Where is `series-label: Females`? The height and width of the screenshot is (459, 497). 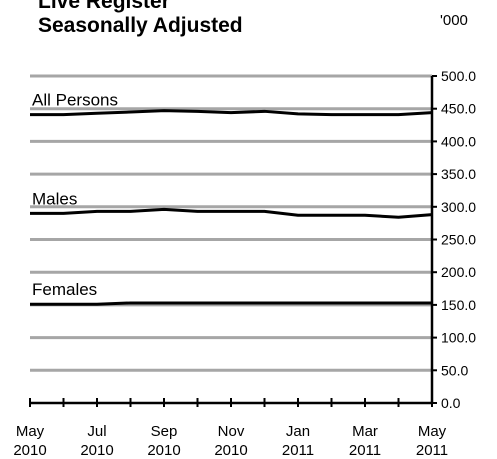 series-label: Females is located at coordinates (64, 289).